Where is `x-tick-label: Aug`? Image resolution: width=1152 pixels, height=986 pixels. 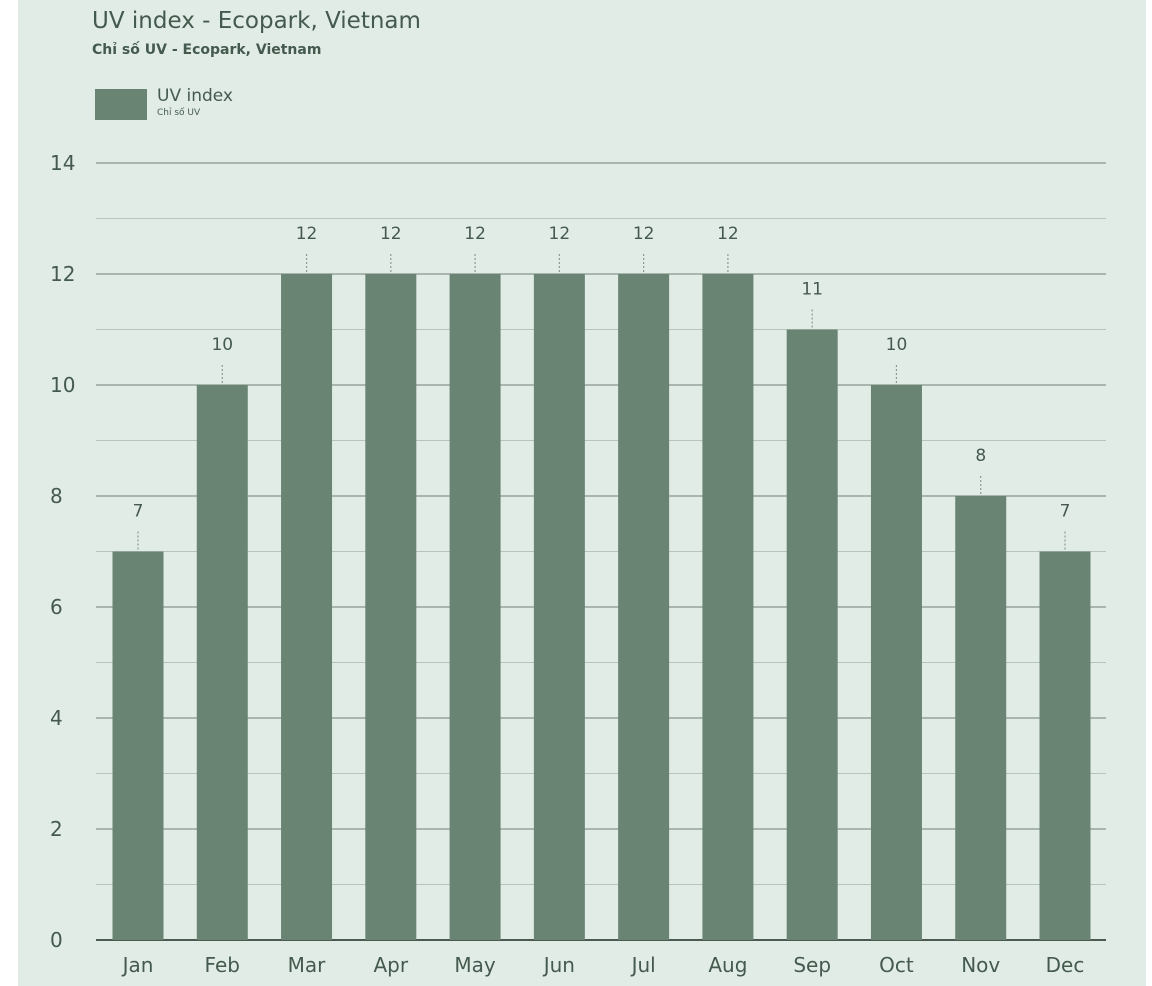
x-tick-label: Aug is located at coordinates (727, 965).